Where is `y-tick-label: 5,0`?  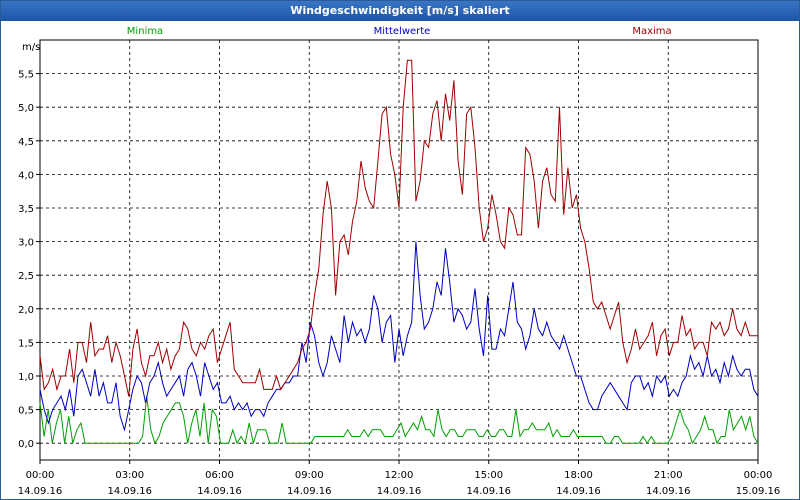
y-tick-label: 5,0 is located at coordinates (26, 108).